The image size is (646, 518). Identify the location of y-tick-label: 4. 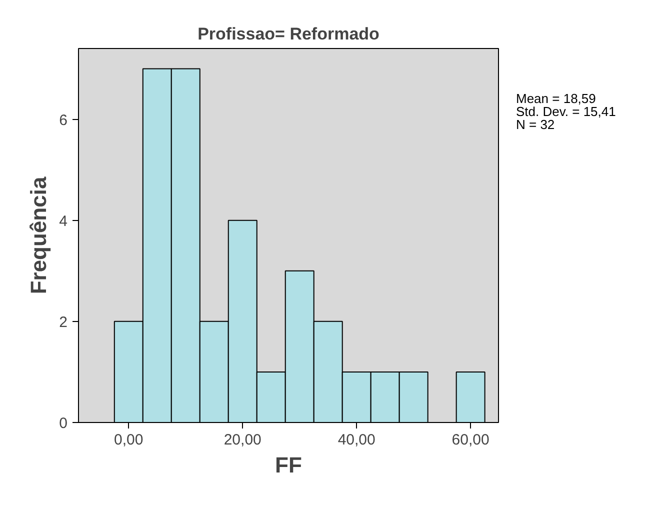
(63, 221).